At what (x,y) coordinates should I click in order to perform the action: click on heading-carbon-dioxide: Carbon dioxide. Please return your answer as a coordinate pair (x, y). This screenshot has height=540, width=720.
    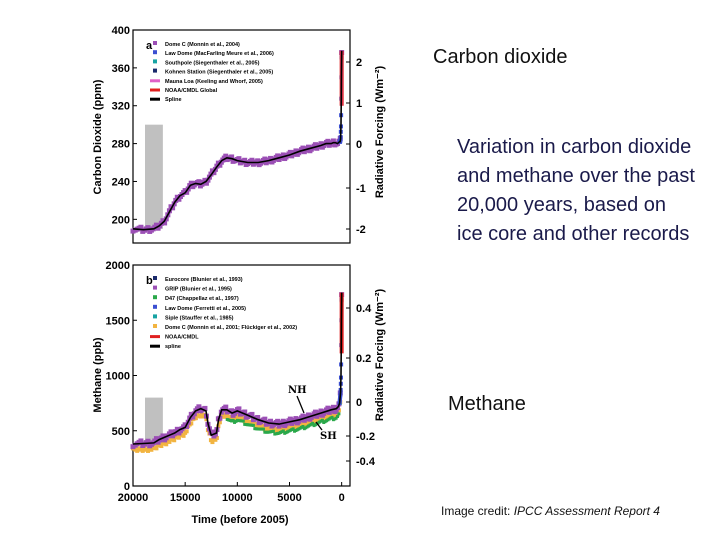
    Looking at the image, I should click on (500, 57).